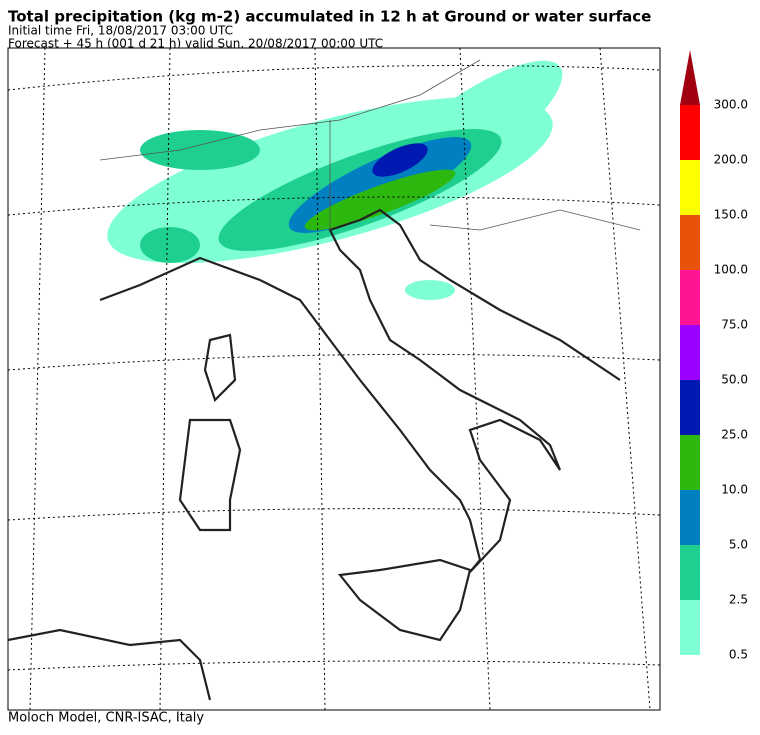 This screenshot has width=760, height=735. What do you see at coordinates (731, 160) in the screenshot?
I see `colorbar-label: 200.0` at bounding box center [731, 160].